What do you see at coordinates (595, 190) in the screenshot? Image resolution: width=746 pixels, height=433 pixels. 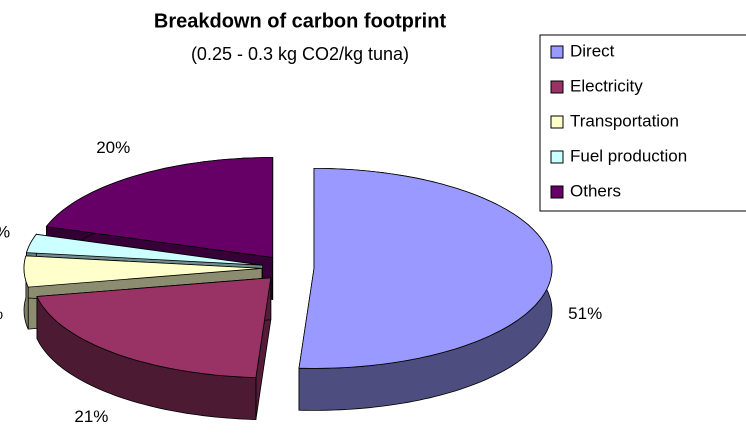 I see `legend-label: Others` at bounding box center [595, 190].